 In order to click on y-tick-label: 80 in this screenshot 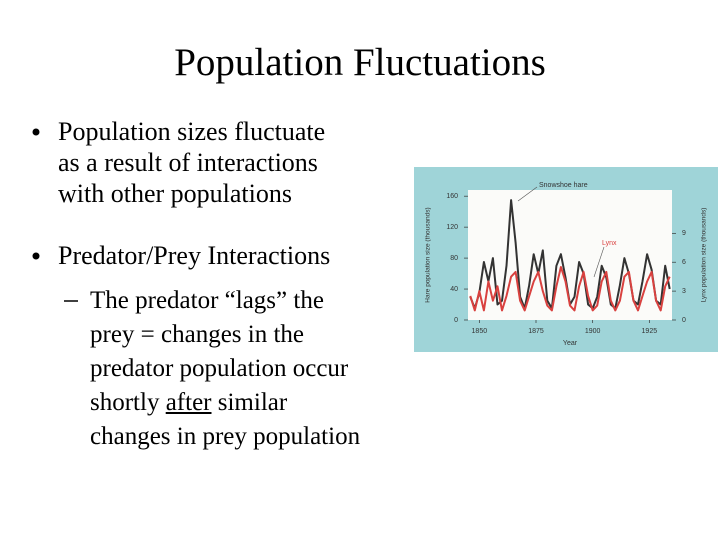, I will do `click(454, 258)`.